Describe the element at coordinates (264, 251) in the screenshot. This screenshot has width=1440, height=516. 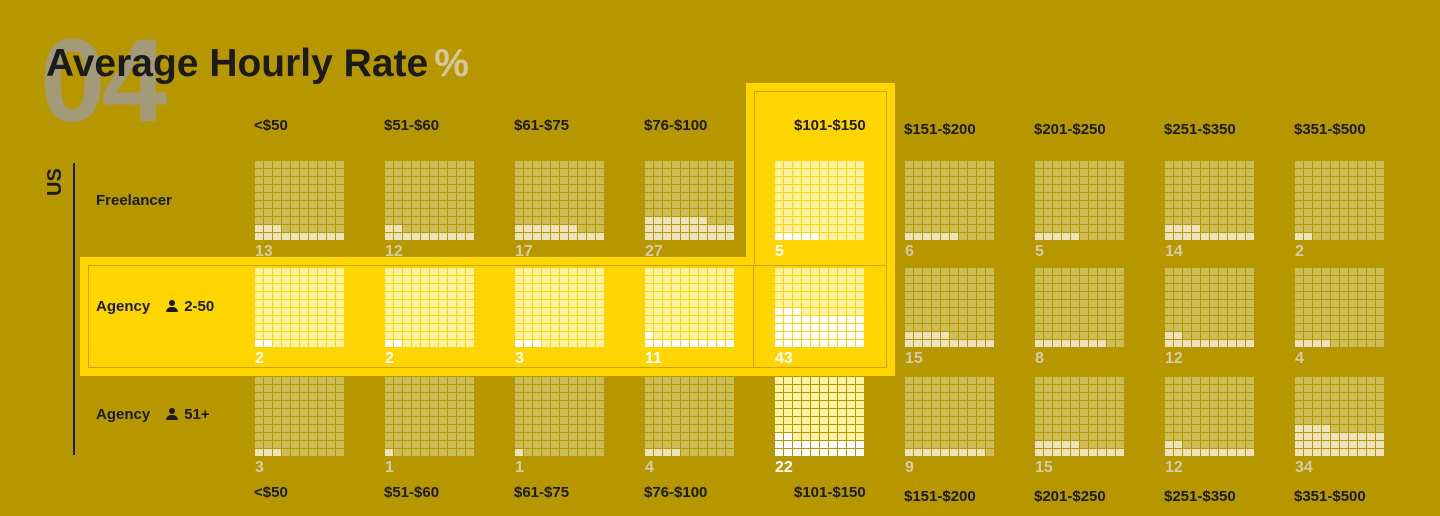
I see `value-label-freelancer-50: 13` at that location.